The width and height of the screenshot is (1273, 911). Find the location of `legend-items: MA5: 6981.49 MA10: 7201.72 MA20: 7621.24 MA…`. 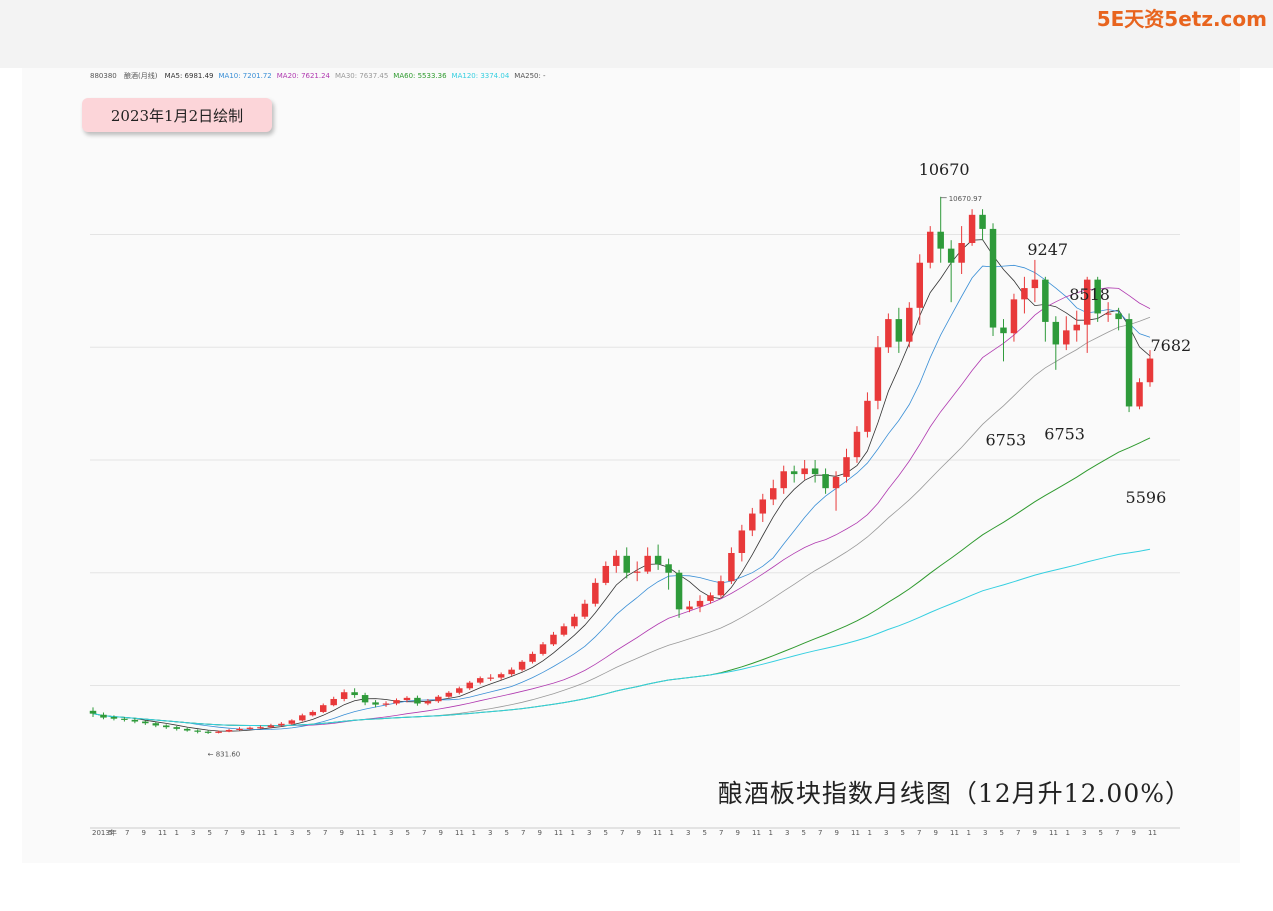

legend-items: MA5: 6981.49 MA10: 7201.72 MA20: 7621.24 MA… is located at coordinates (358, 76).